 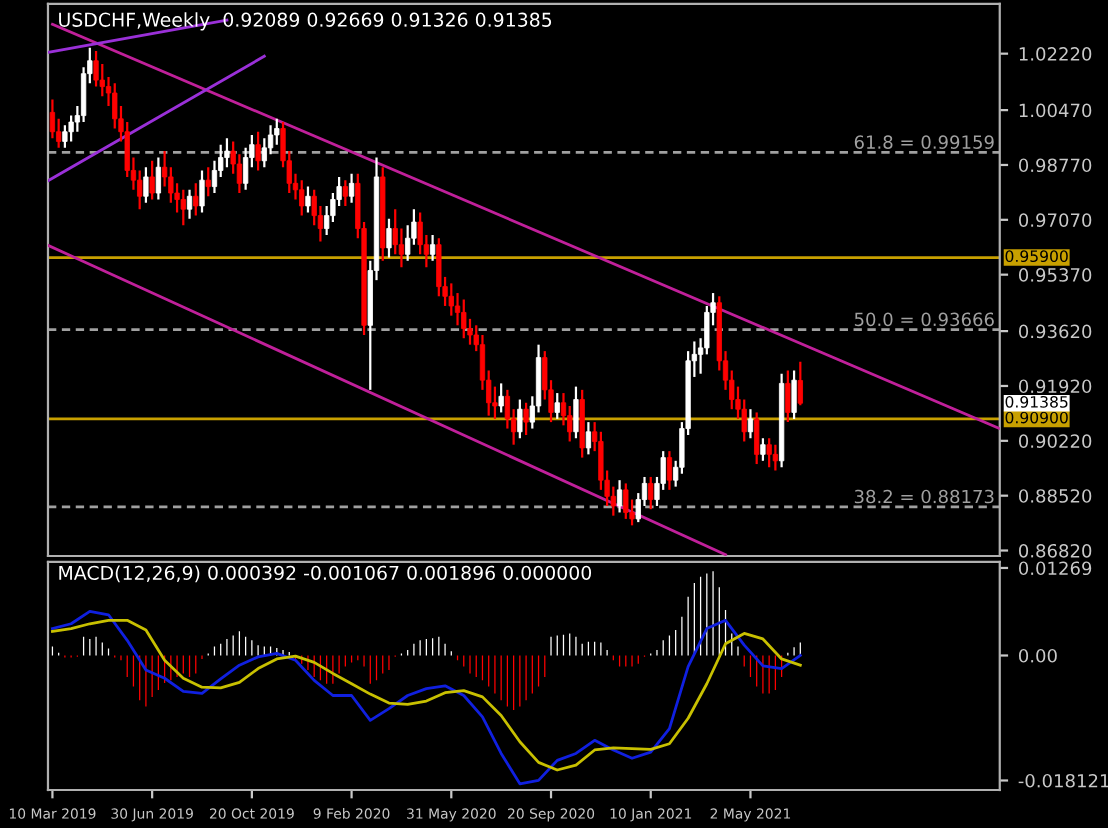 What do you see at coordinates (924, 319) in the screenshot?
I see `ref-line-label: 50.0 = 0.93666` at bounding box center [924, 319].